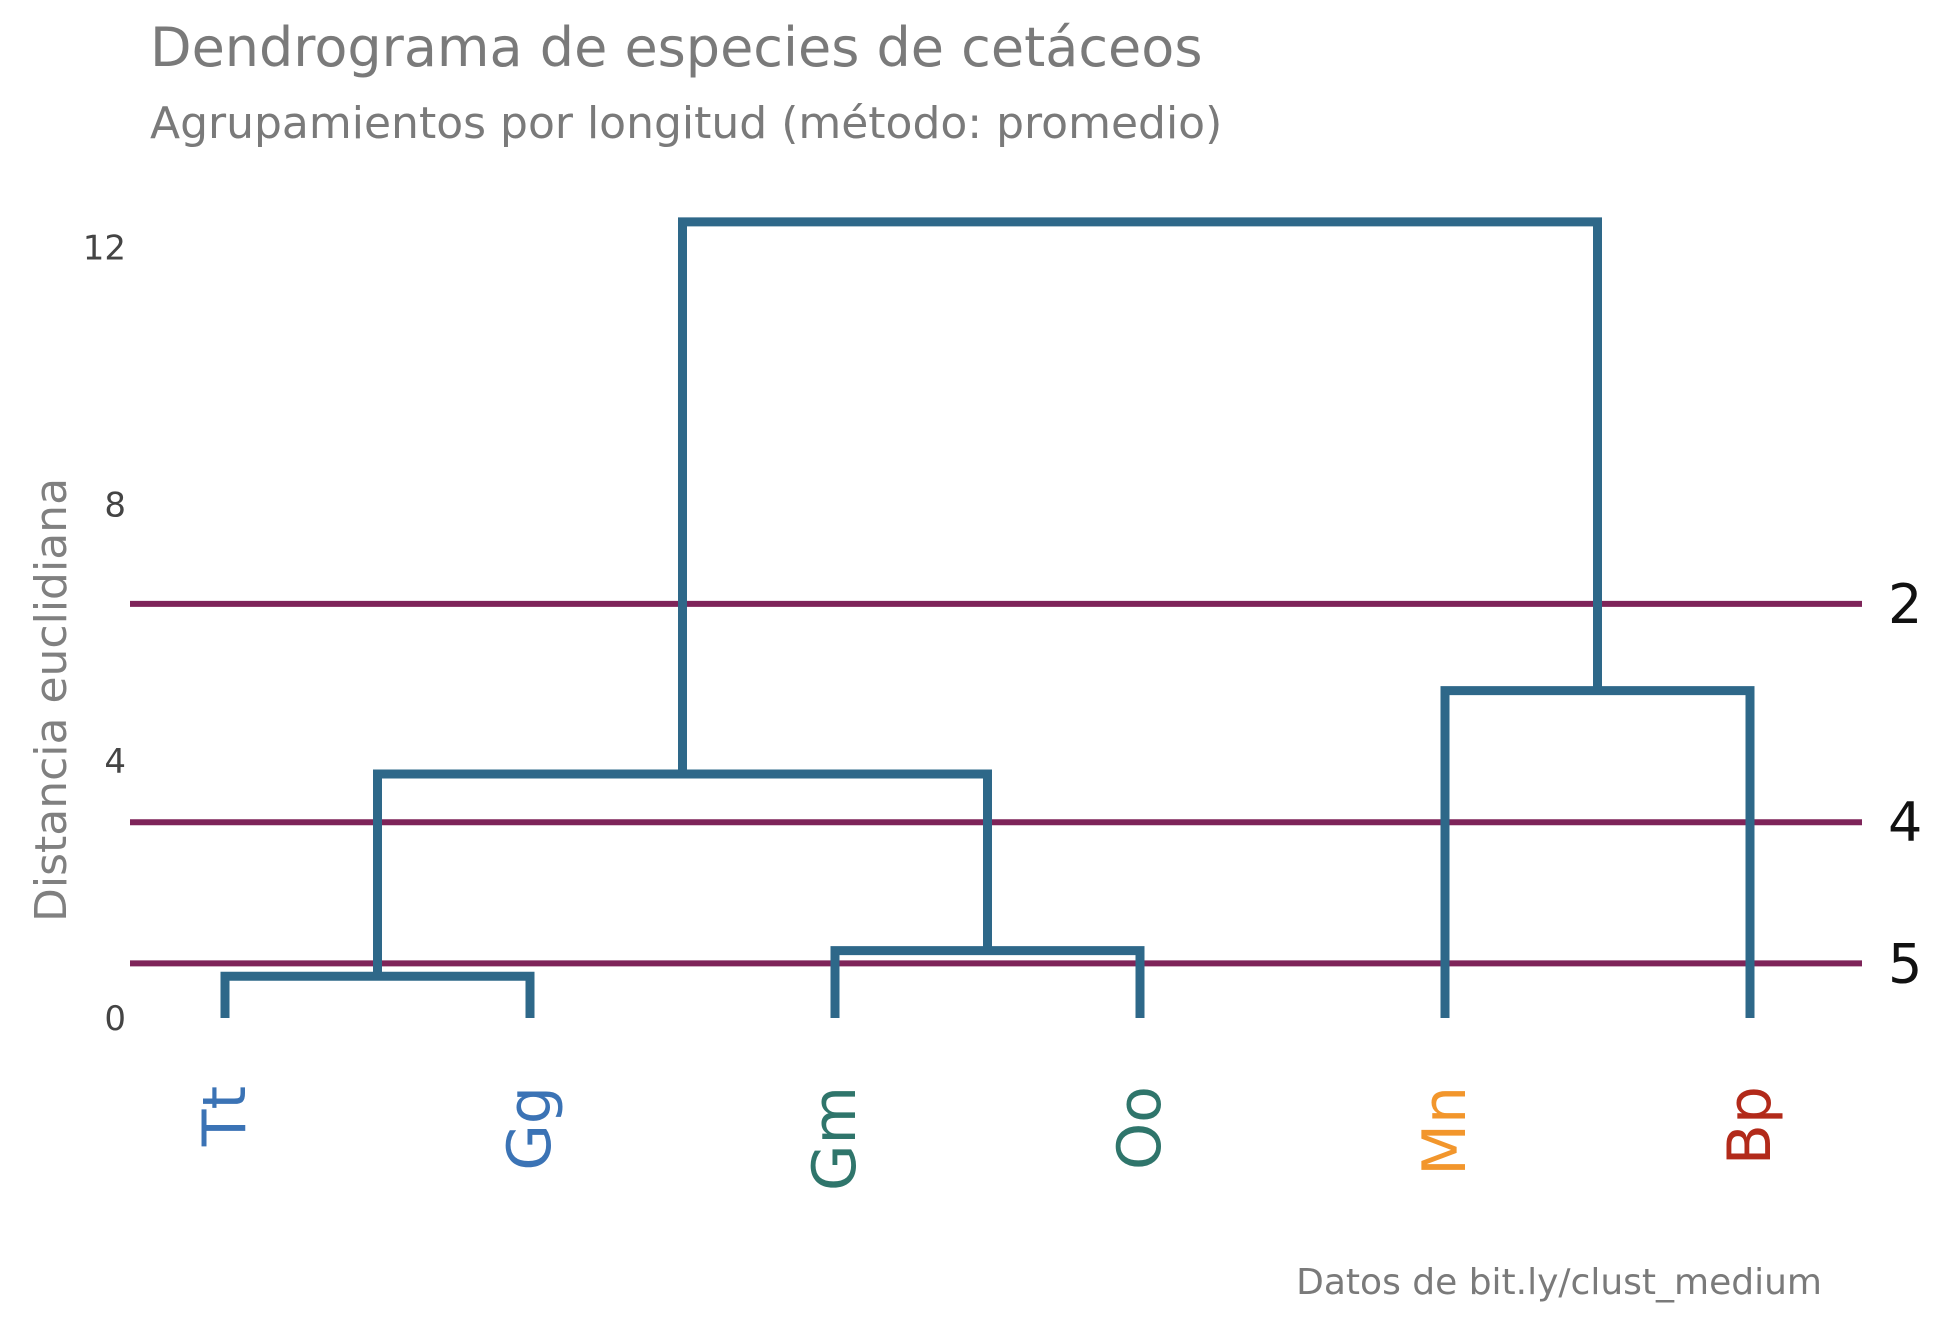 Image resolution: width=1938 pixels, height=1324 pixels. I want to click on leaf-labels: Tt Gg Gm Oo Mn Bp, so click(987, 1138).